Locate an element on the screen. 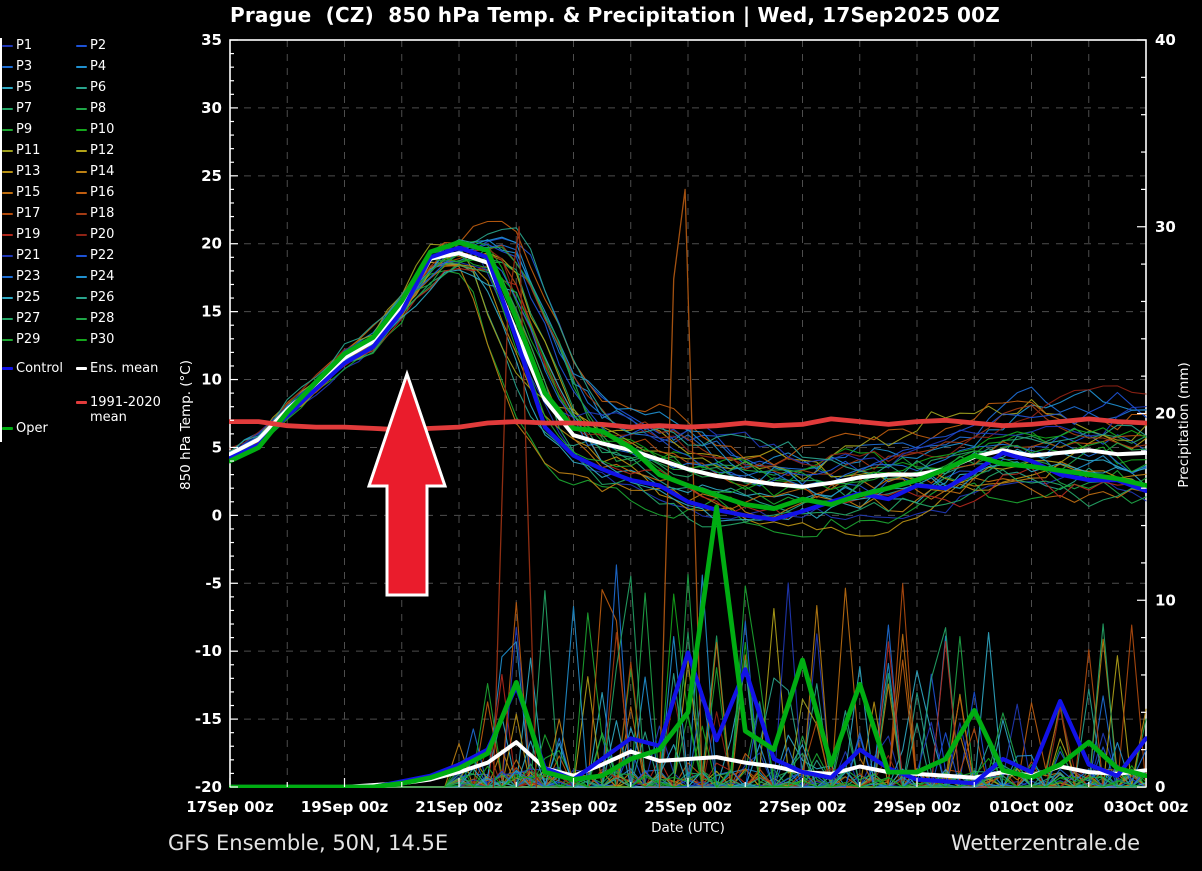  footer-model-info: GFS Ensemble, 50N, 14.5E is located at coordinates (308, 843).